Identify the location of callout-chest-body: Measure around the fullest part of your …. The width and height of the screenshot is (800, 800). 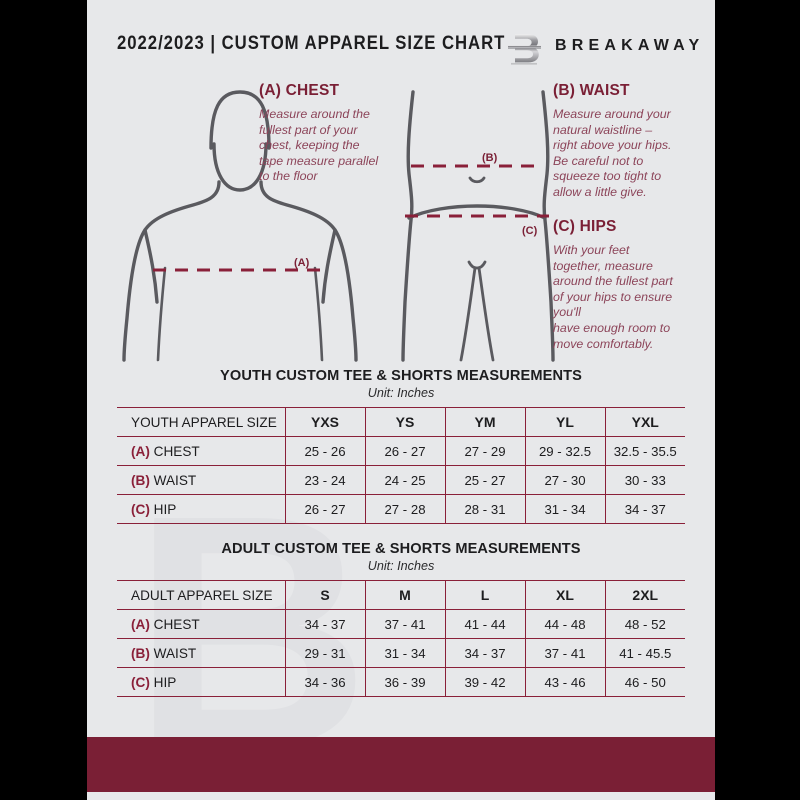
(319, 145).